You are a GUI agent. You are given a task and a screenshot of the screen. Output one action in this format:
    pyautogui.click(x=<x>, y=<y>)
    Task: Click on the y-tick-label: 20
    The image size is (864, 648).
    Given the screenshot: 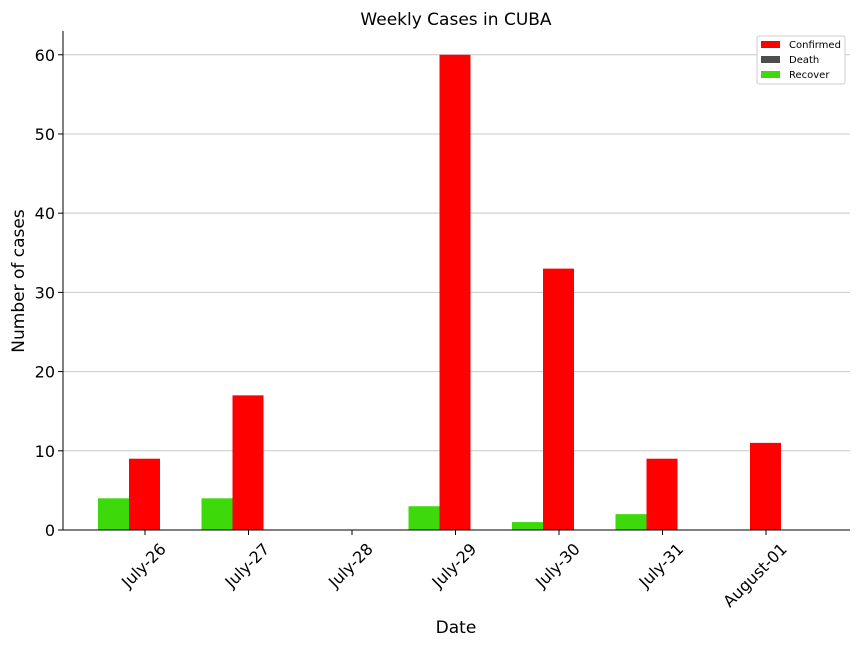 What is the action you would take?
    pyautogui.click(x=45, y=372)
    